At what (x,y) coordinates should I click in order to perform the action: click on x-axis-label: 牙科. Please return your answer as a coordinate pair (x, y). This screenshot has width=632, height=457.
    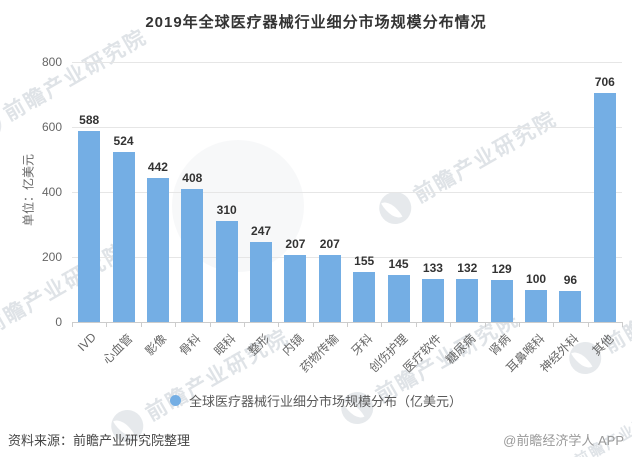
    Looking at the image, I should click on (362, 345).